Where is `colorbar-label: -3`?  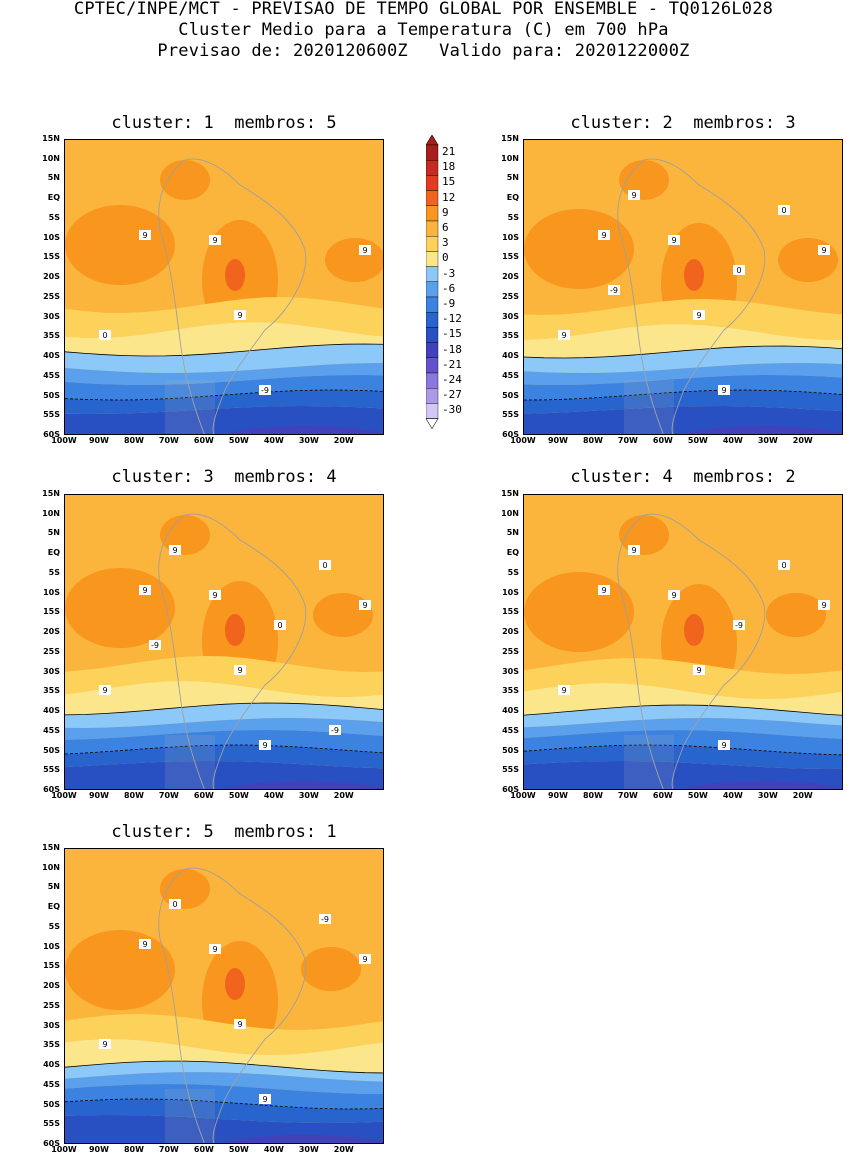 colorbar-label: -3 is located at coordinates (449, 273).